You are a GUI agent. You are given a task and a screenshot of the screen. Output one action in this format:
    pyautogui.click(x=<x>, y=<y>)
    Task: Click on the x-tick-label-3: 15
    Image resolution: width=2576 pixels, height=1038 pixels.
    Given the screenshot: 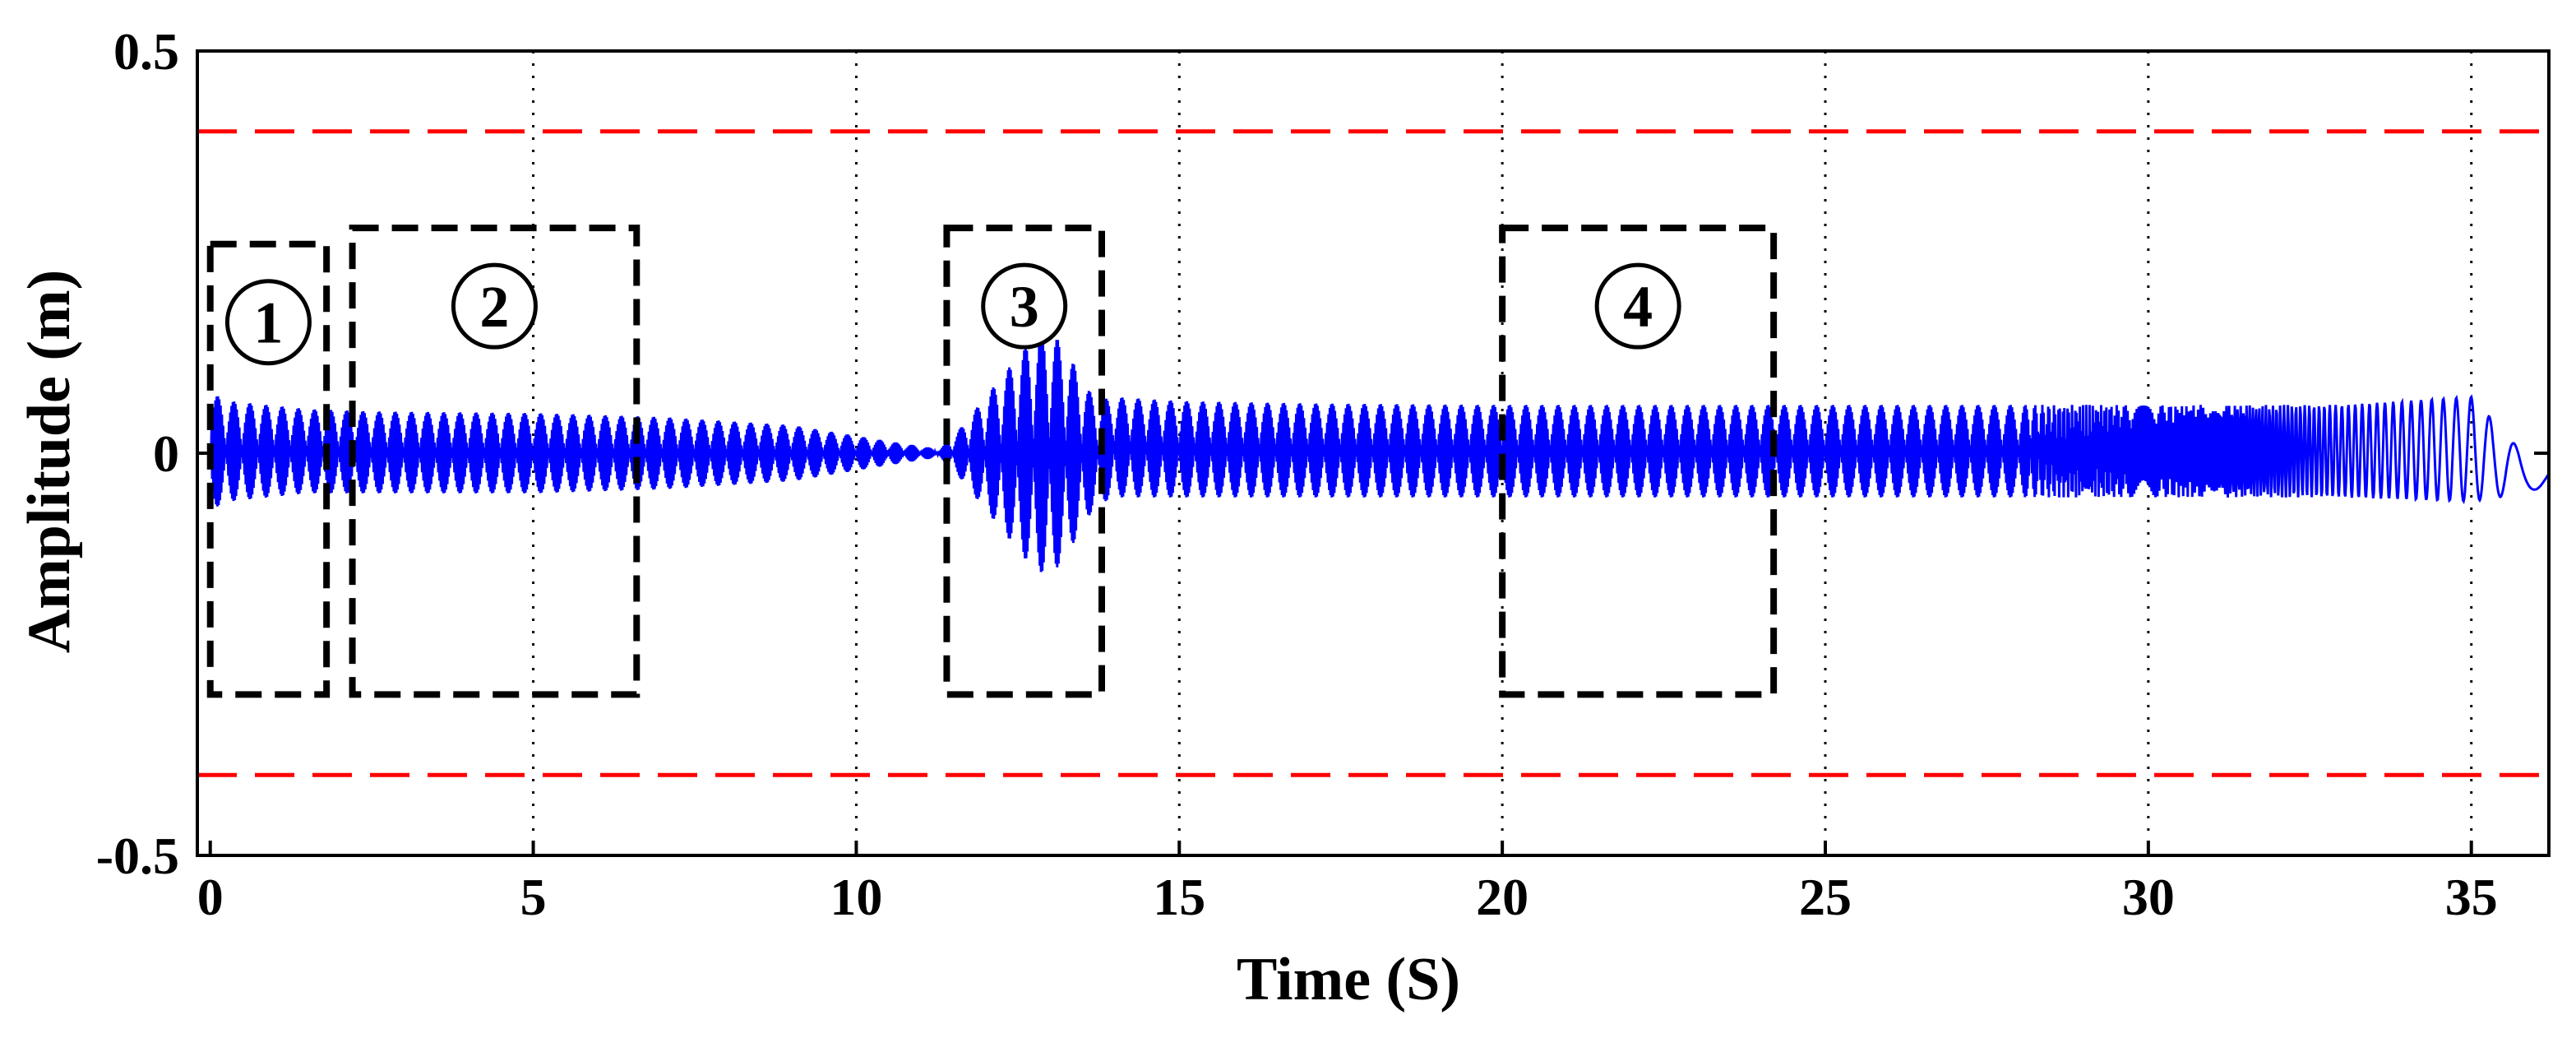 What is the action you would take?
    pyautogui.click(x=1179, y=897)
    